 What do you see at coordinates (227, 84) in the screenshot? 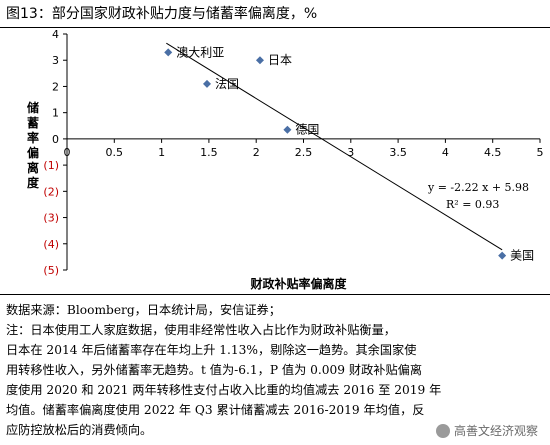
I see `data-point-label: 法国` at bounding box center [227, 84].